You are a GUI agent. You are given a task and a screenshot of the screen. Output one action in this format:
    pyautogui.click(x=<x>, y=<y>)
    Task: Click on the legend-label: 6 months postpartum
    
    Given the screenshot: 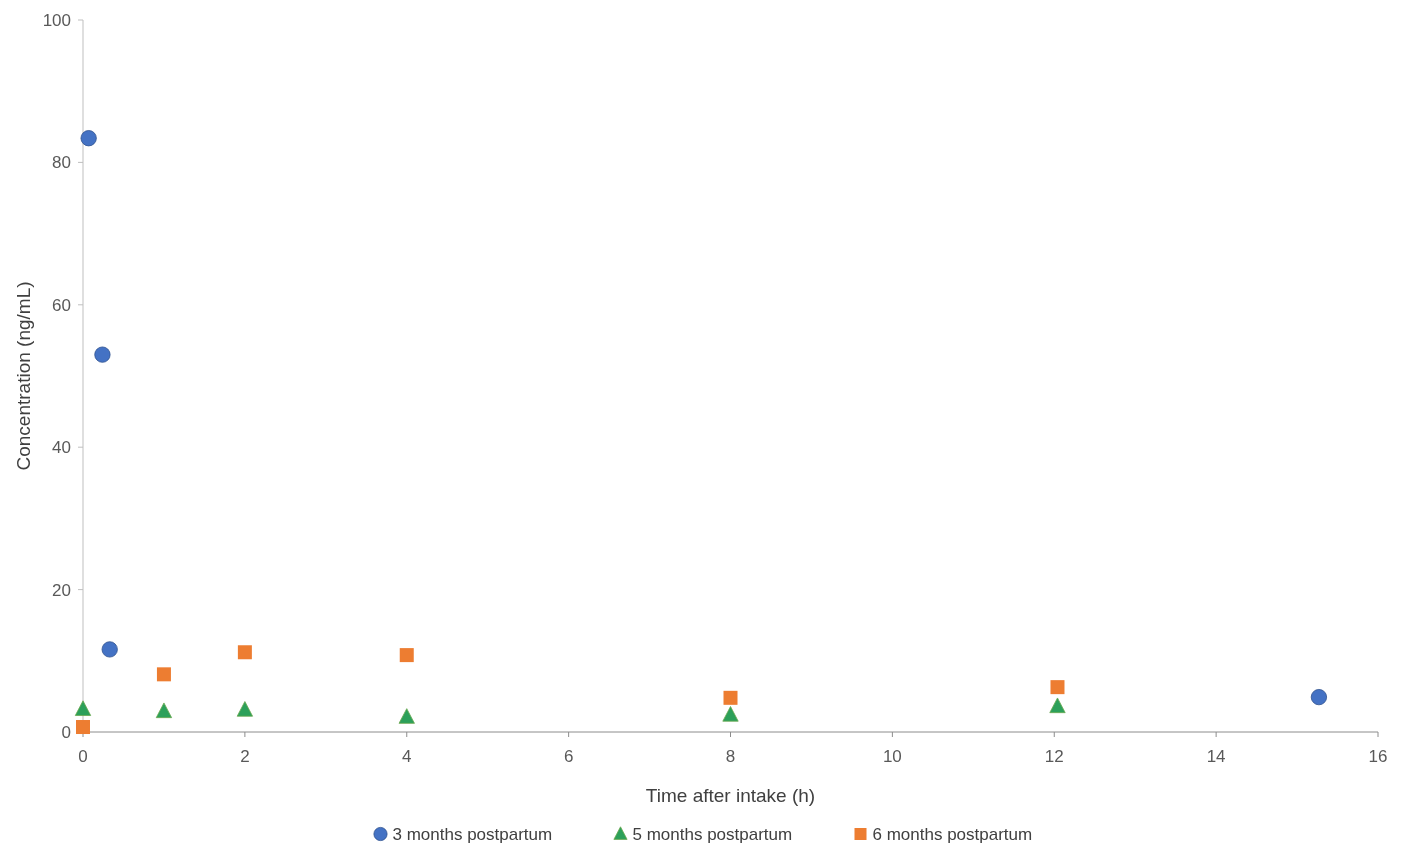 What is the action you would take?
    pyautogui.click(x=952, y=834)
    